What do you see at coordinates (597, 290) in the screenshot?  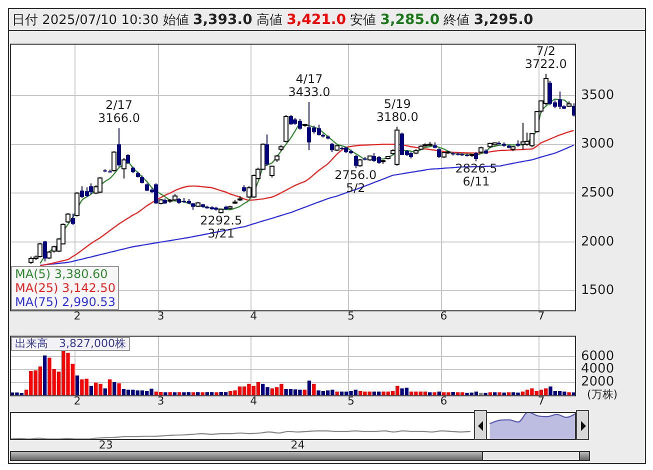 I see `y-tick-label: 1500` at bounding box center [597, 290].